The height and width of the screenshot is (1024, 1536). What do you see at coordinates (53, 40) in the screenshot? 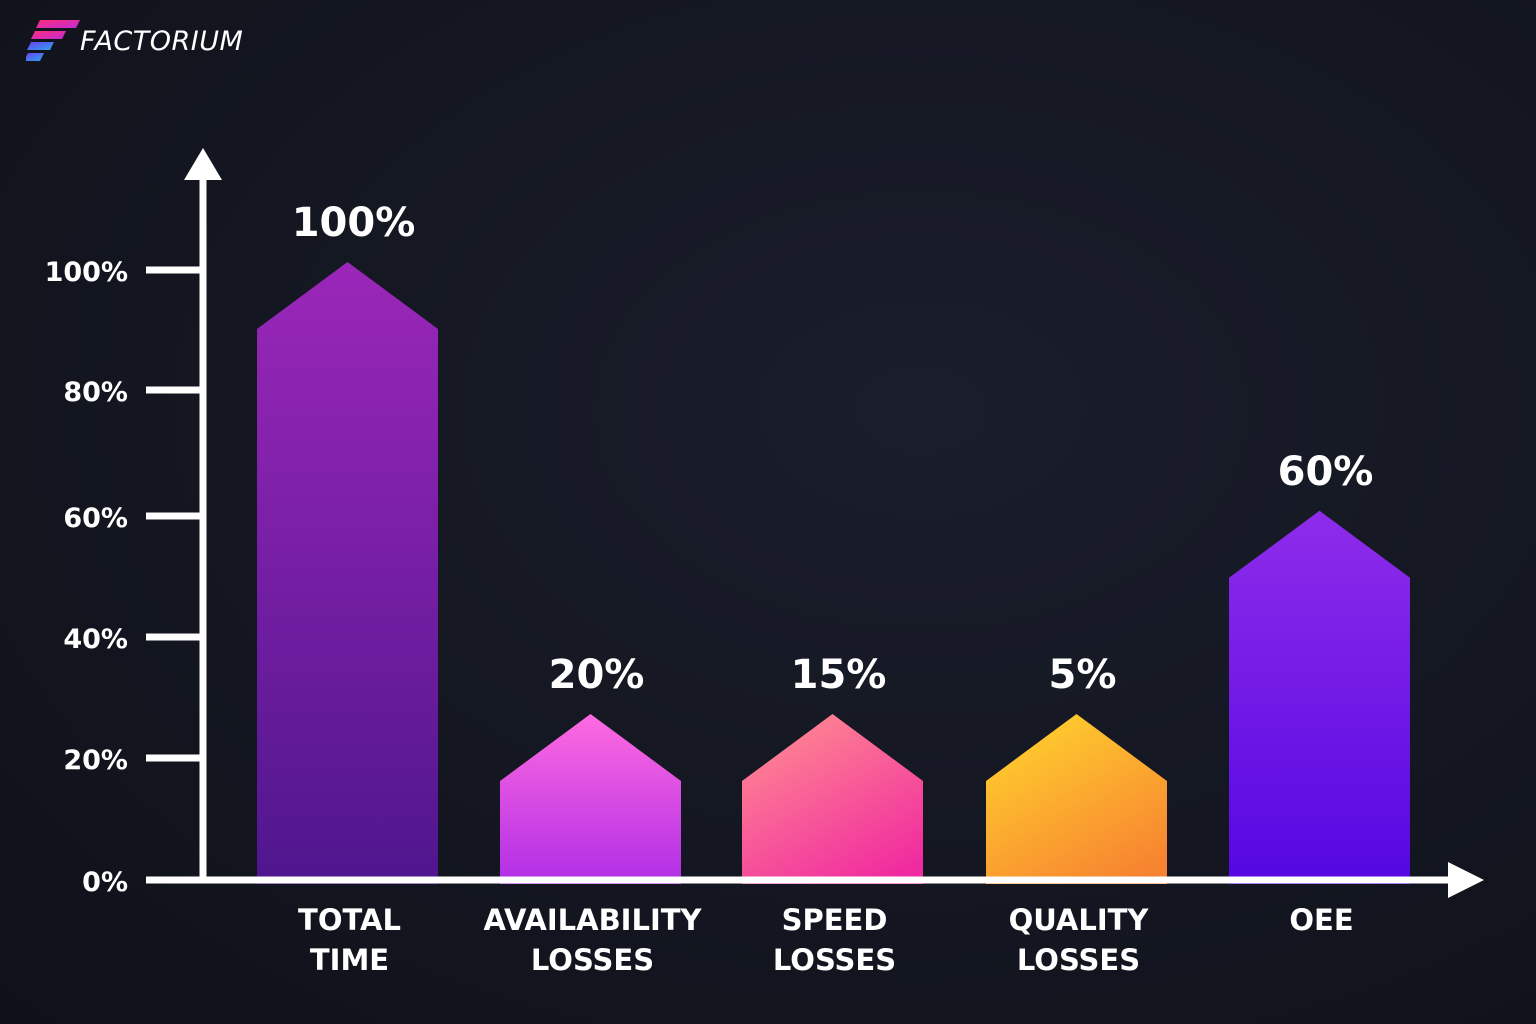
I see `factorium-logo-mark-icon` at bounding box center [53, 40].